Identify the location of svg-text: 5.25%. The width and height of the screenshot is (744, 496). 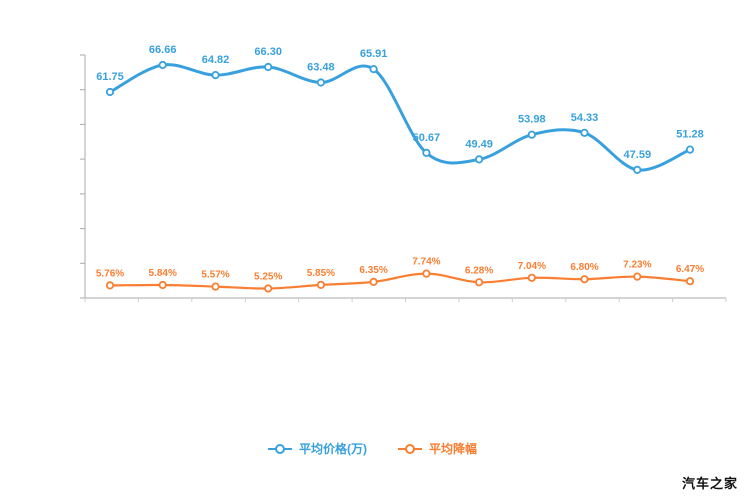
(268, 277).